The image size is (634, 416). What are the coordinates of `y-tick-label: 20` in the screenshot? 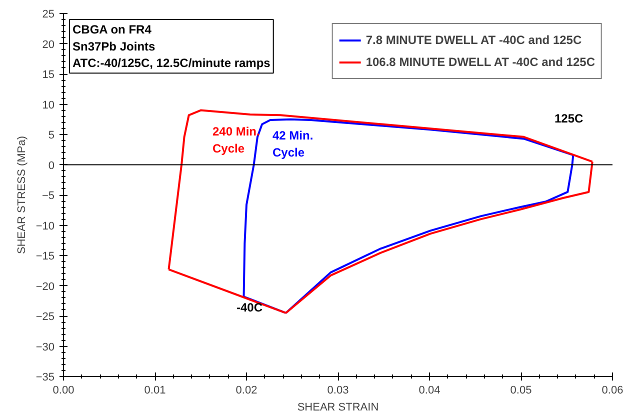 It's located at (48, 44).